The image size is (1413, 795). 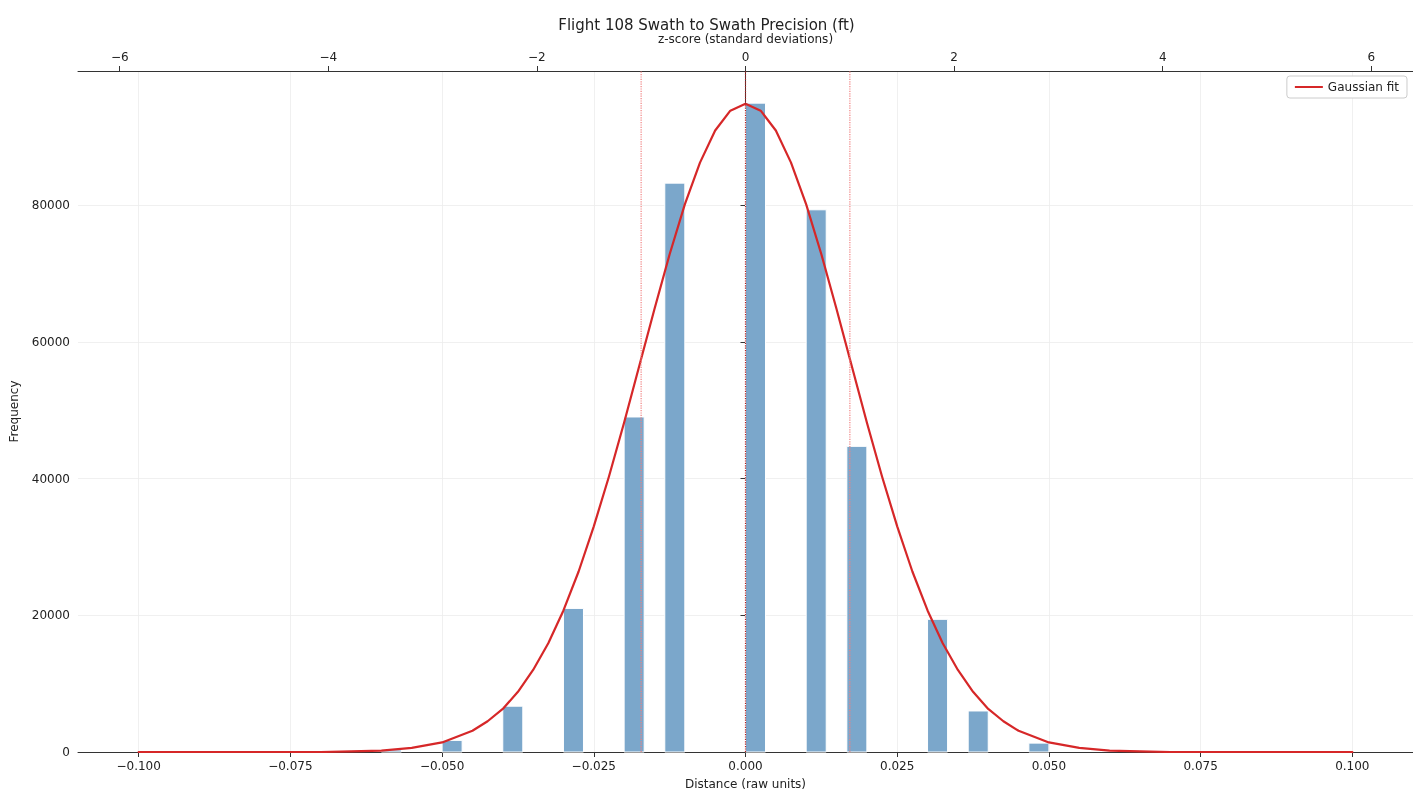 What do you see at coordinates (138, 766) in the screenshot?
I see `x-tick-label: −0.100` at bounding box center [138, 766].